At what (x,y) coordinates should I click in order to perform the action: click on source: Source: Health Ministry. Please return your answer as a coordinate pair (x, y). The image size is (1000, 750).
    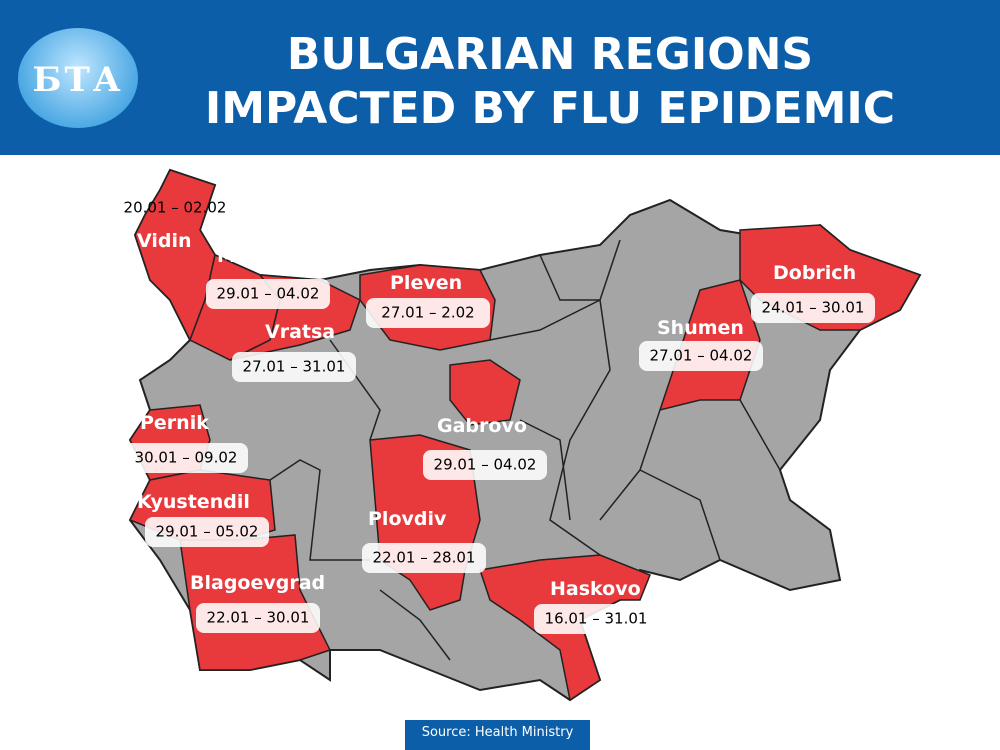
    Looking at the image, I should click on (497, 735).